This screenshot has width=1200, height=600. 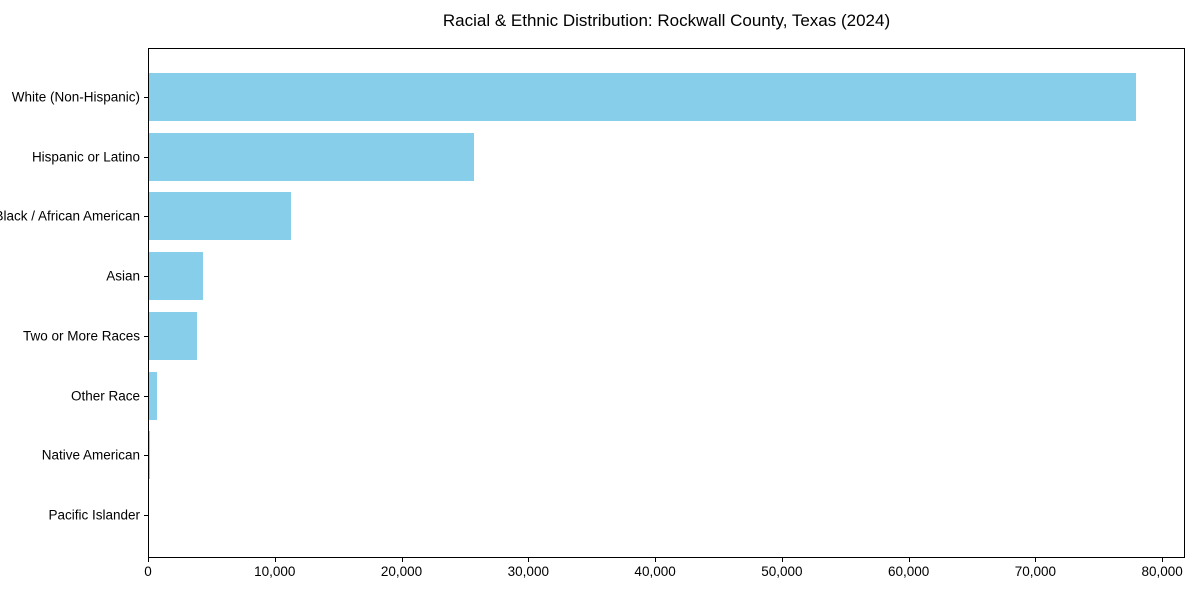 I want to click on bar-native-american, so click(x=149, y=455).